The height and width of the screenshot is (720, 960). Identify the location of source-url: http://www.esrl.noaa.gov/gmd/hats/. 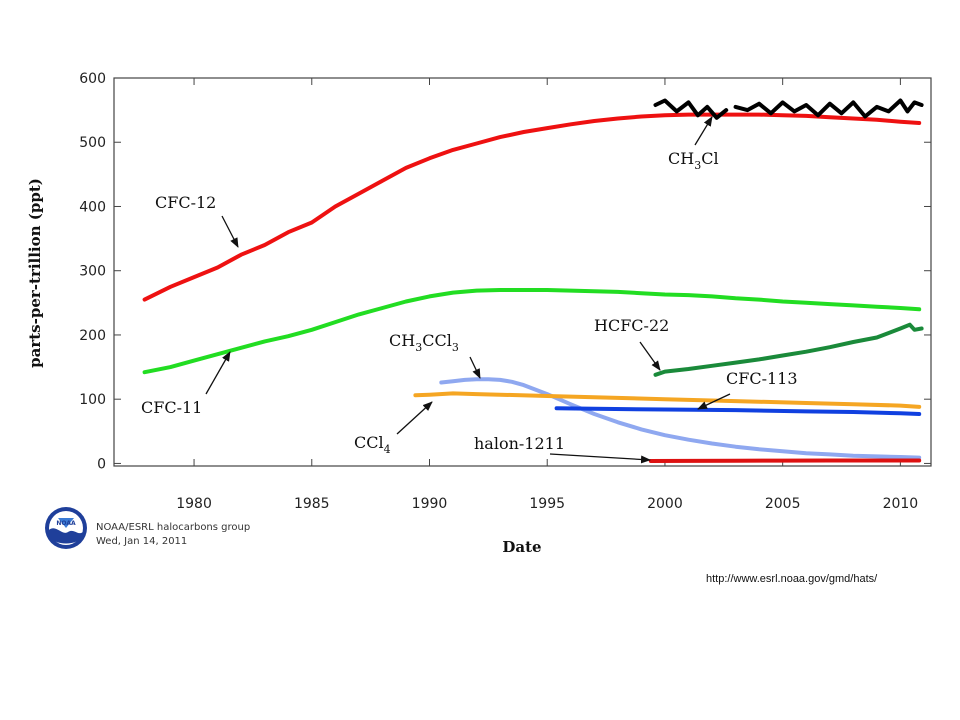
(792, 579).